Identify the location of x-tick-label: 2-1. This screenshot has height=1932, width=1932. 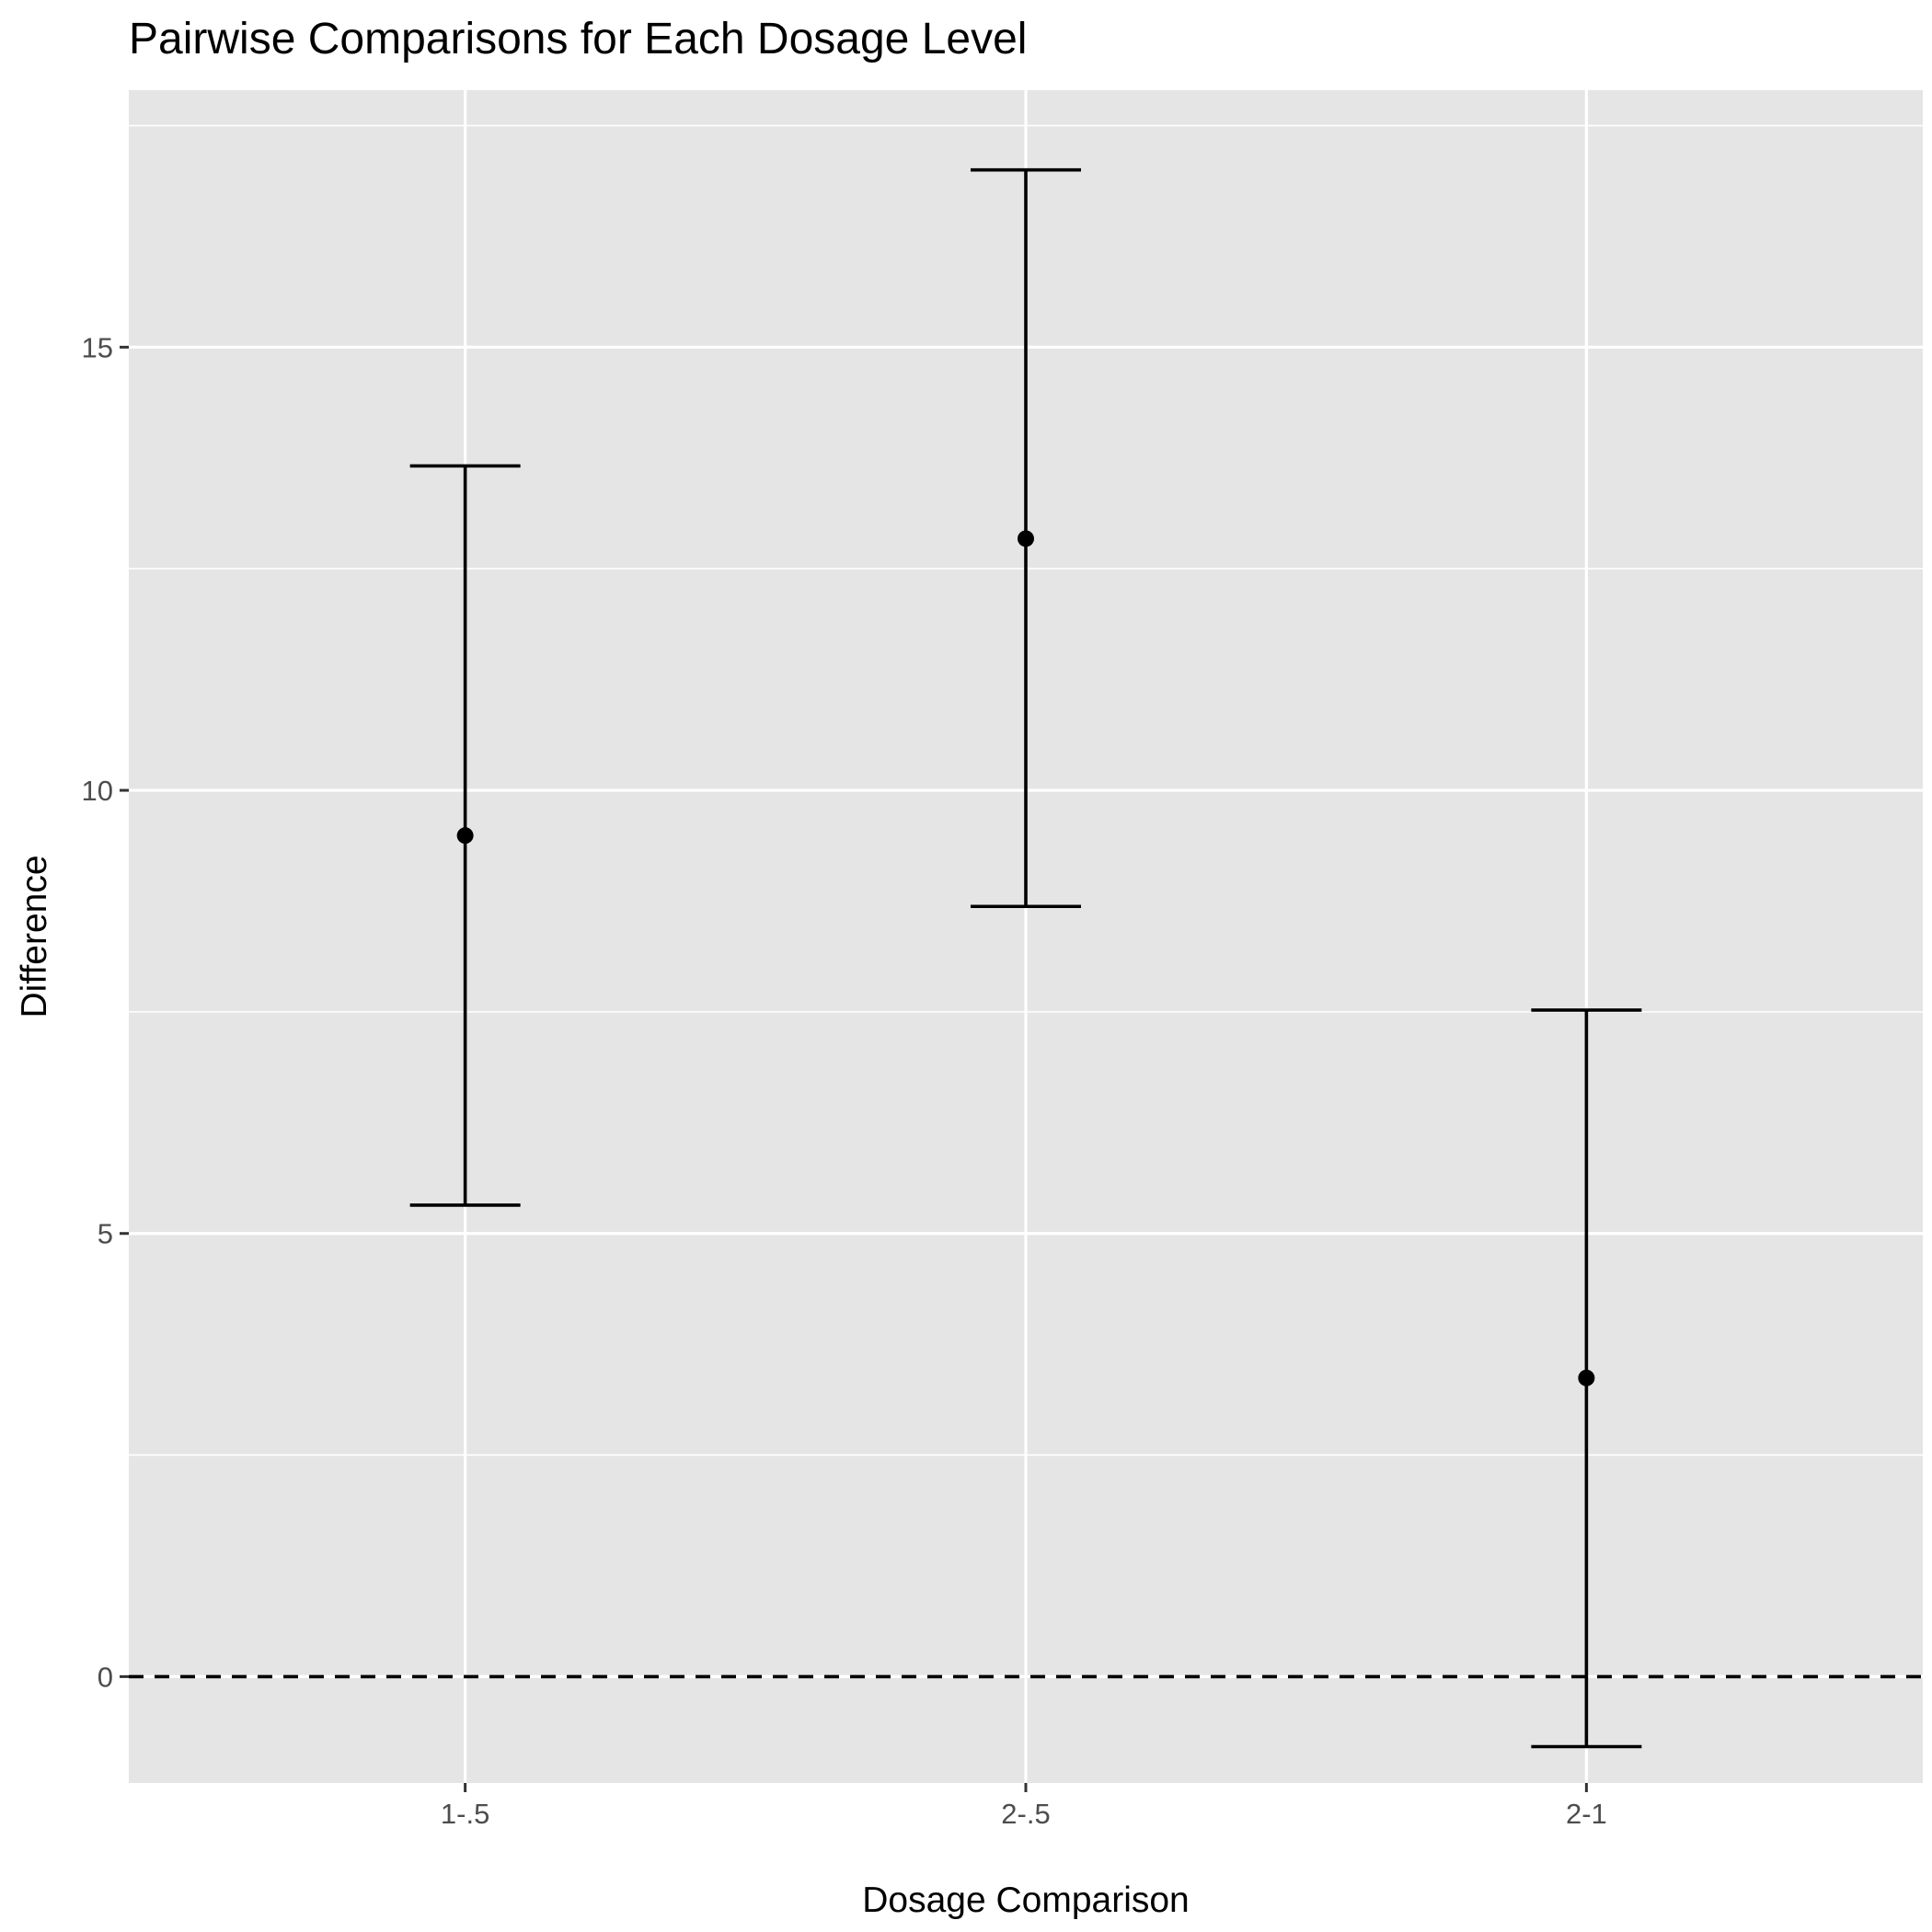
(1586, 1814).